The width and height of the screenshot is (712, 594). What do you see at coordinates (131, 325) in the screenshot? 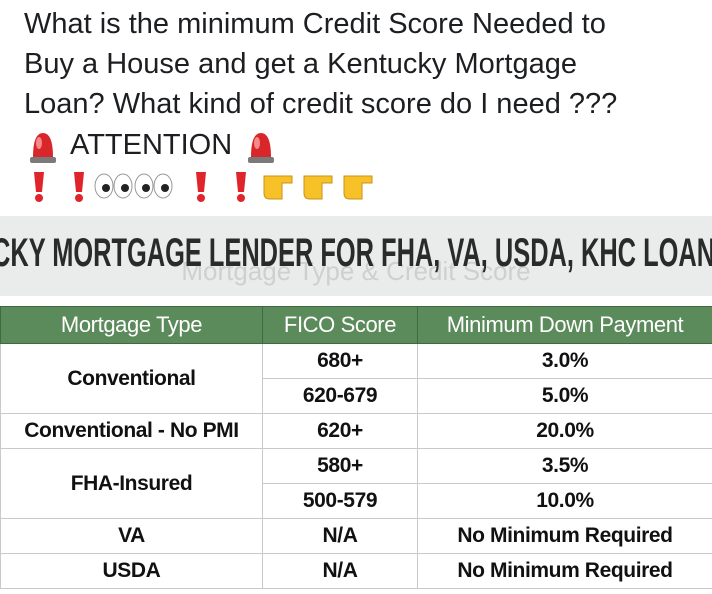
I see `header-cell: Mortgage Type` at bounding box center [131, 325].